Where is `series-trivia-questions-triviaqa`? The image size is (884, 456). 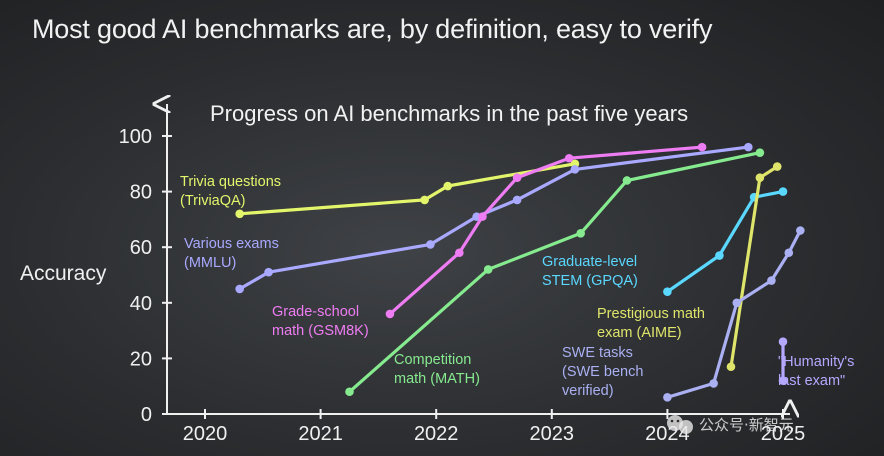
series-trivia-questions-triviaqa is located at coordinates (407, 189).